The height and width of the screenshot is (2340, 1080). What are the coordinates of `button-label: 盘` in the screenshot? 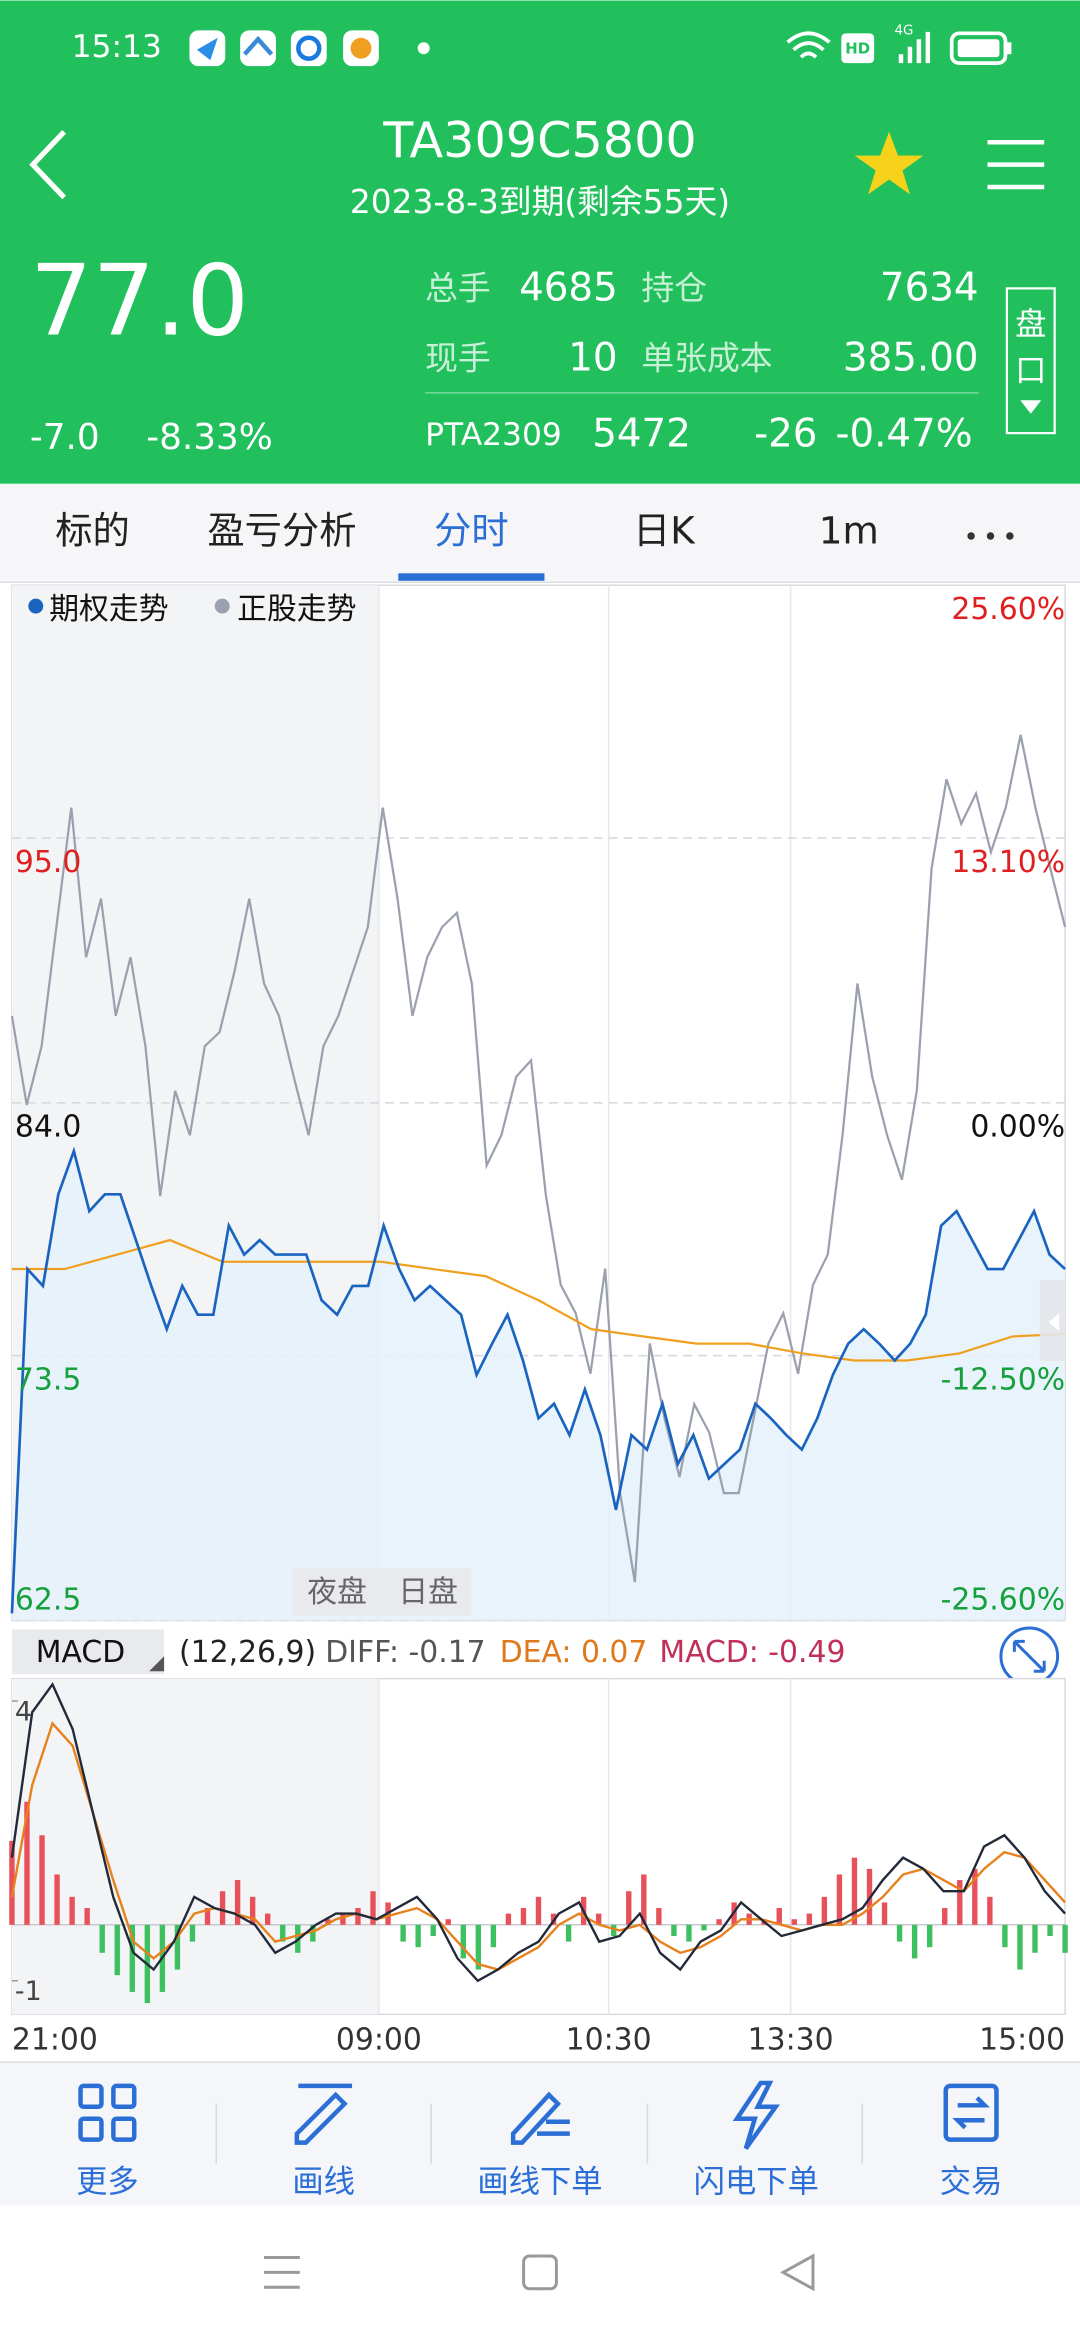 It's located at (1030, 325).